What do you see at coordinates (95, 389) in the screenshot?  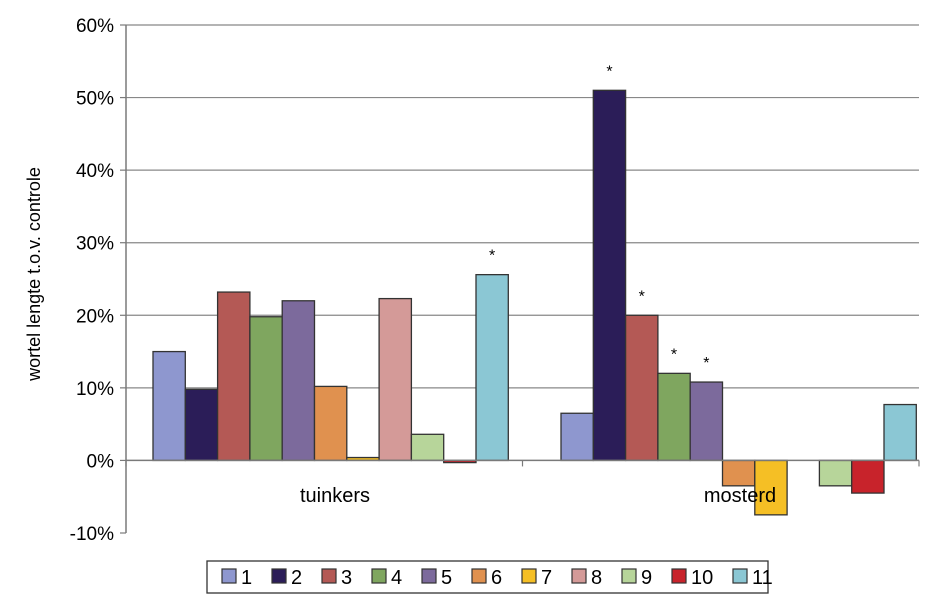 I see `y-tick-label: 10%` at bounding box center [95, 389].